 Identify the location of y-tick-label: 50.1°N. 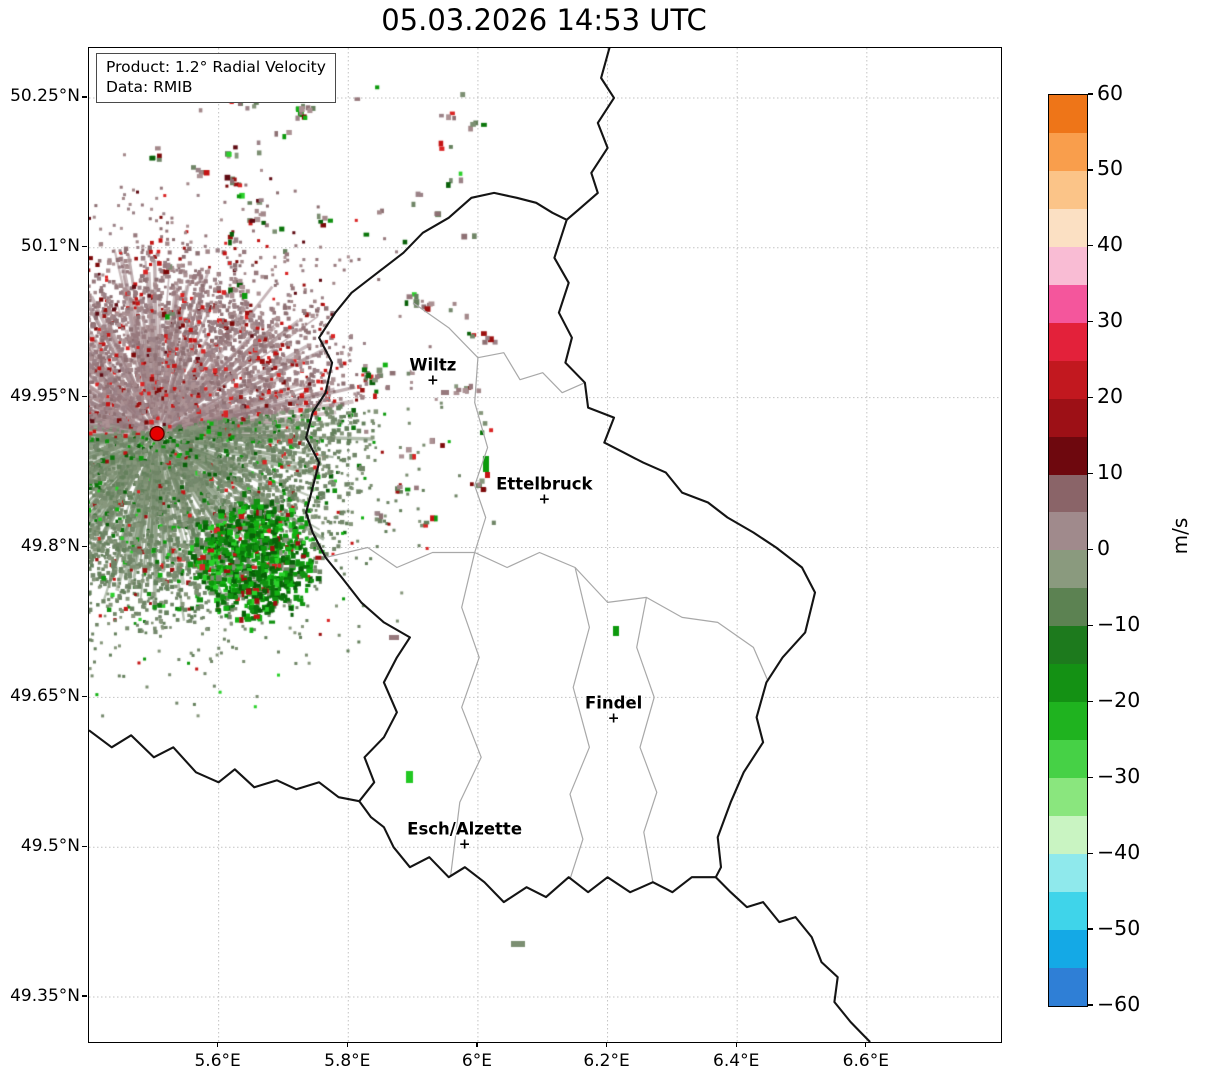
(50, 246).